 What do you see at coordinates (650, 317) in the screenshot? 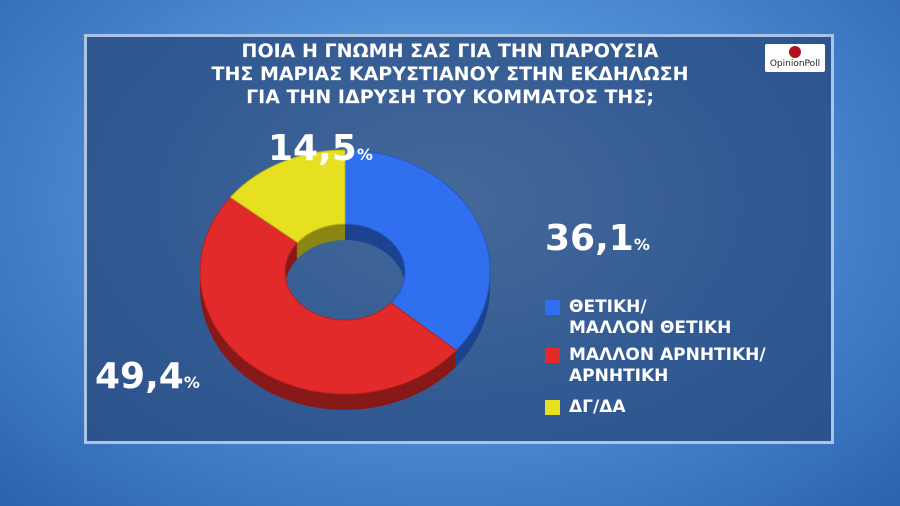
I see `legend-label: ΘΕΤΙΚΗ/ ΜΑΛΛΟΝ ΘΕΤΙΚΗ` at bounding box center [650, 317].